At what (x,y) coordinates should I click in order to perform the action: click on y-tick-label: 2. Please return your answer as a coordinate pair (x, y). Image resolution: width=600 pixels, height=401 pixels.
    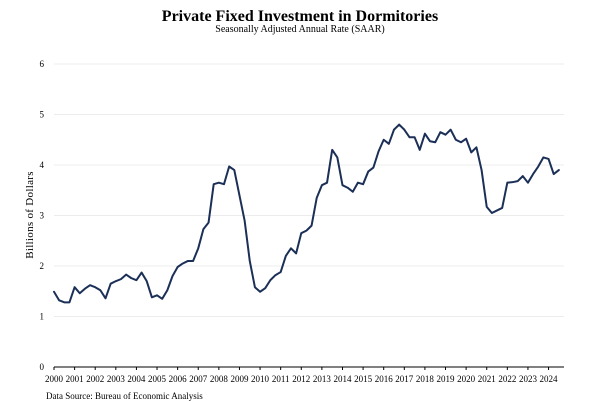
    Looking at the image, I should click on (42, 266).